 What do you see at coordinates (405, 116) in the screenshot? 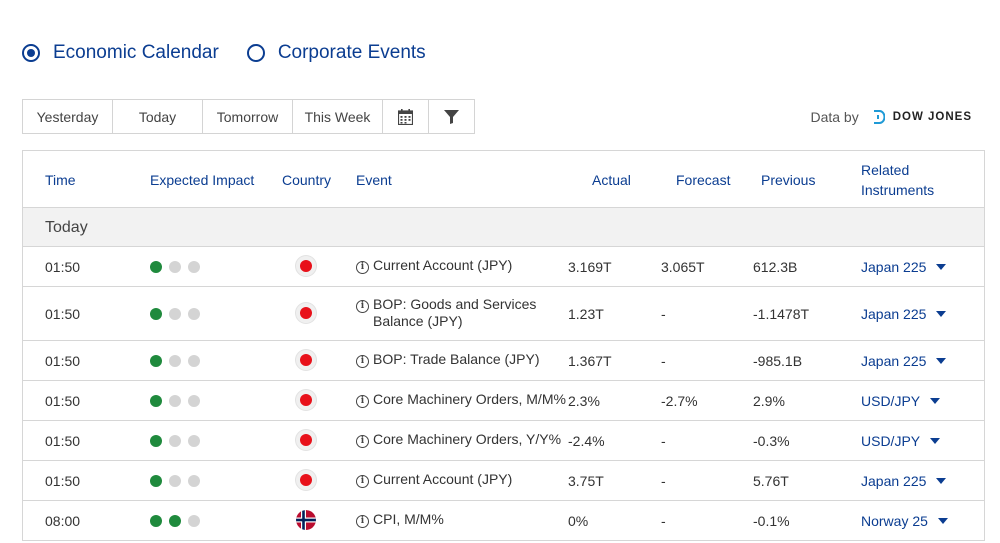
I see `calendar-button` at bounding box center [405, 116].